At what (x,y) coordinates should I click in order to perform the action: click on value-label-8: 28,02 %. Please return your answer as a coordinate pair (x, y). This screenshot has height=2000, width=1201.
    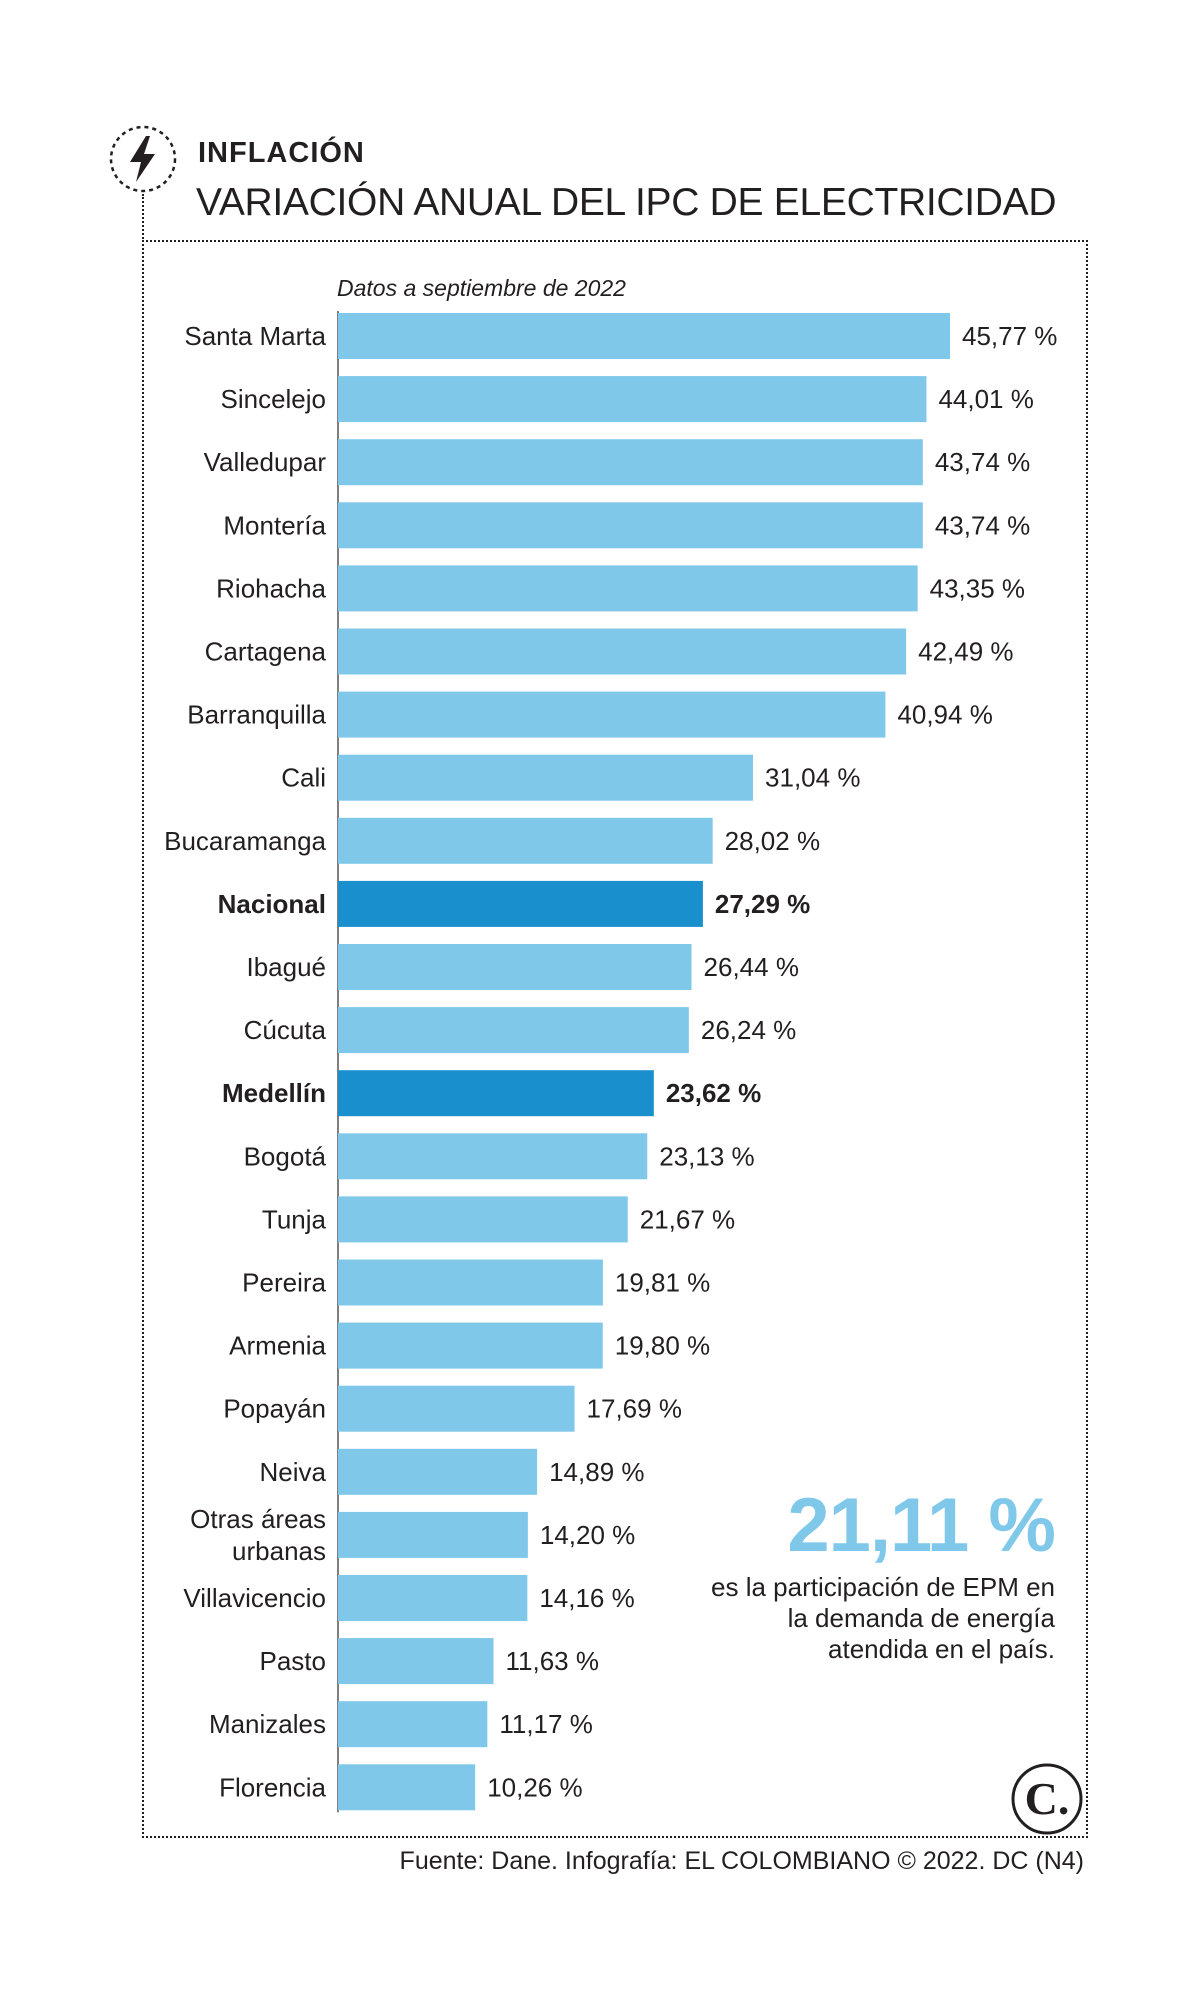
    Looking at the image, I should click on (772, 841).